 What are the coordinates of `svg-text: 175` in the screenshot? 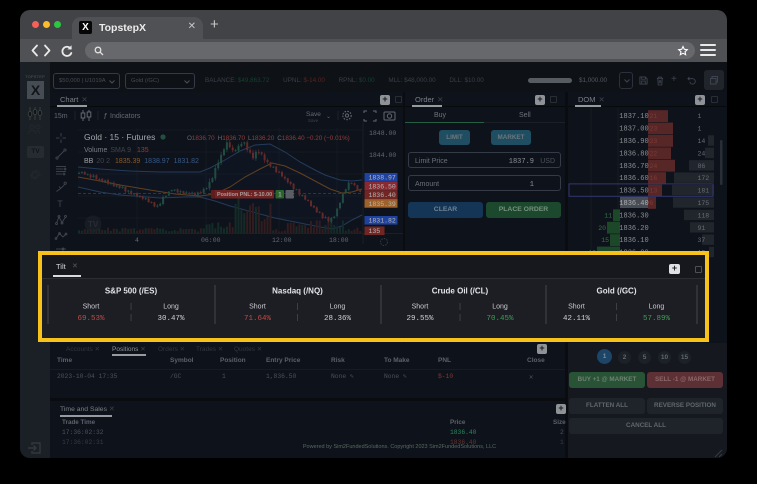 It's located at (704, 203).